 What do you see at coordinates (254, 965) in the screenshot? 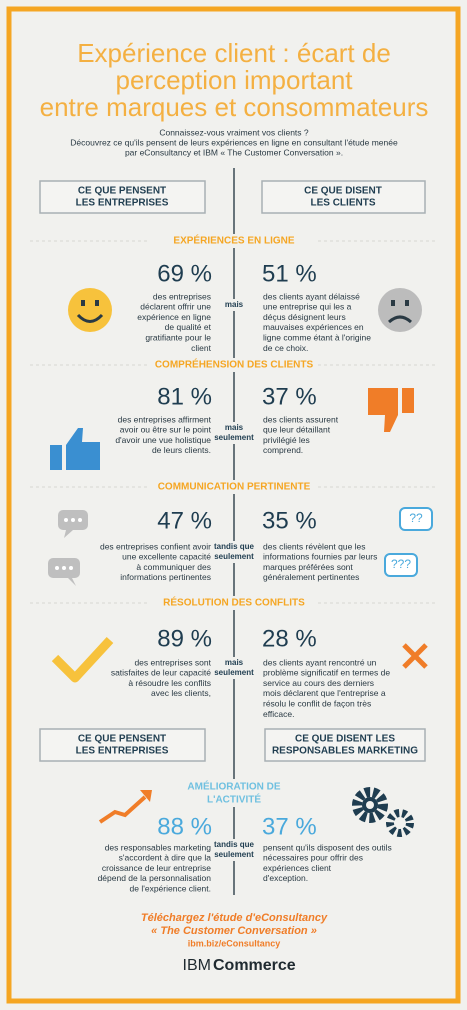
I see `brand-product: Commerce` at bounding box center [254, 965].